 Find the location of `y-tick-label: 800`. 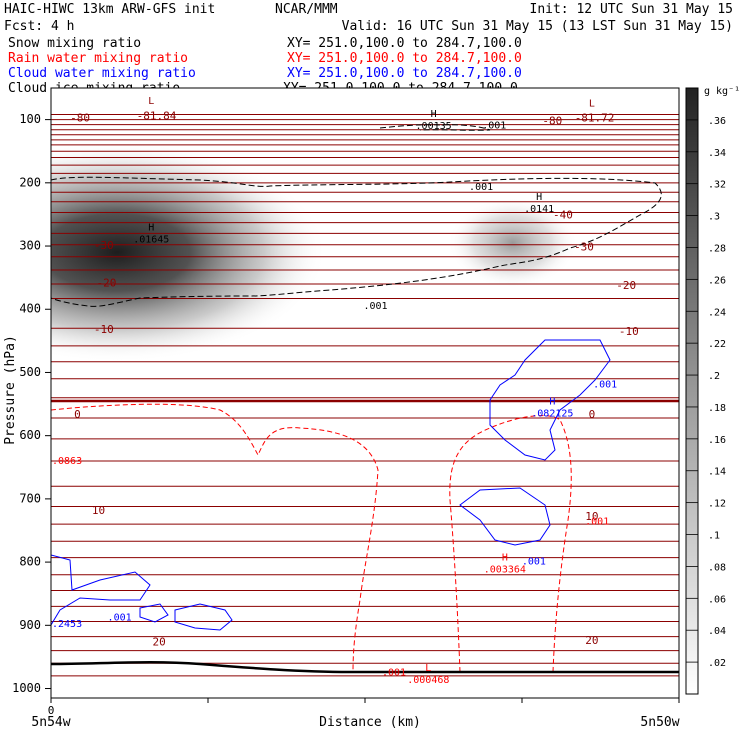

y-tick-label: 800 is located at coordinates (30, 562).